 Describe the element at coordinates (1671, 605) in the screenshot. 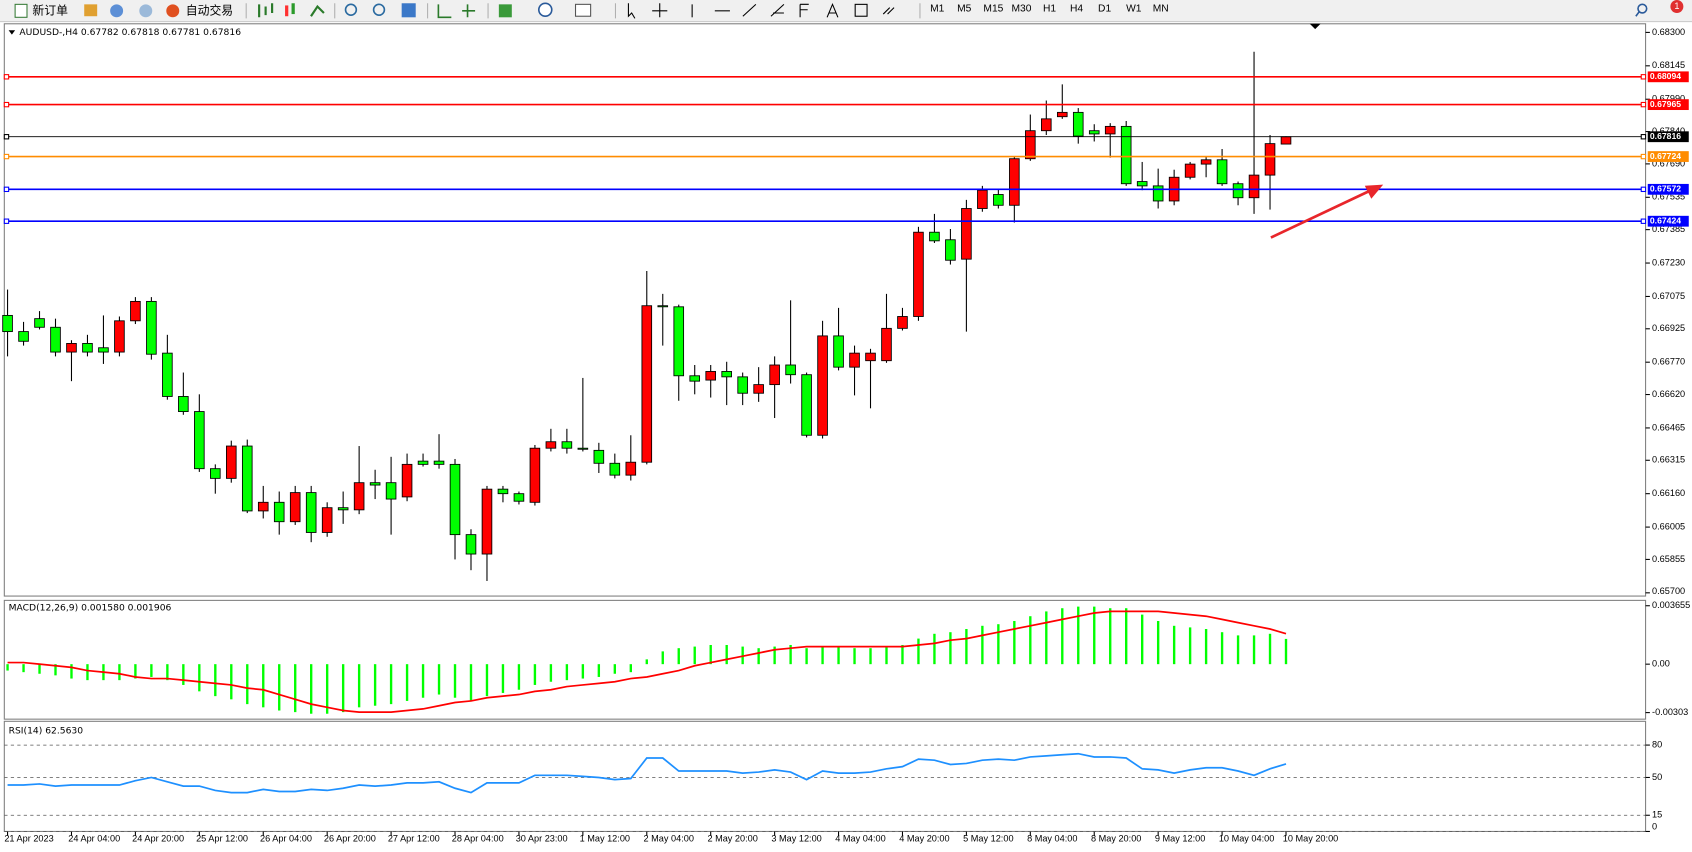

I see `y-tick-label: 0.003655` at that location.